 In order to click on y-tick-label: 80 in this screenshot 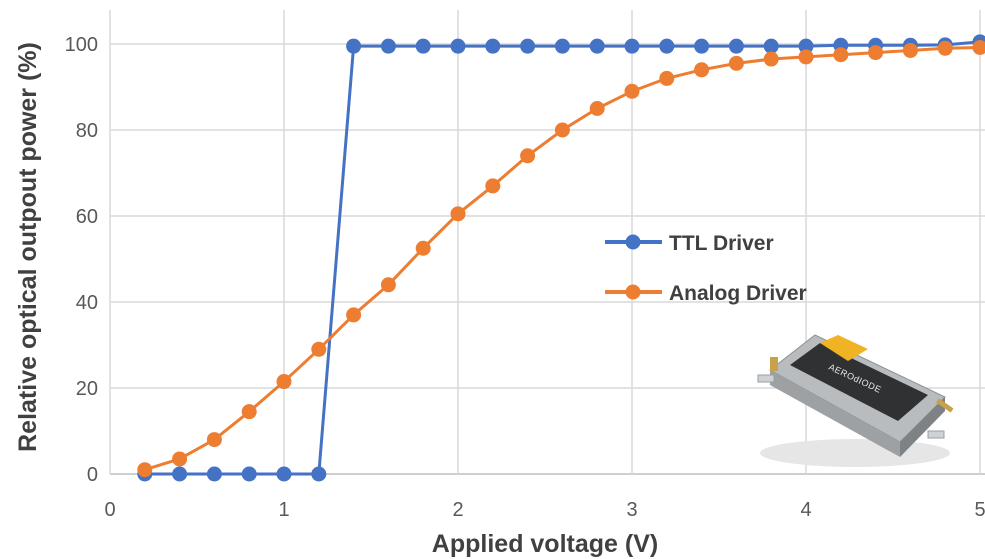, I will do `click(87, 131)`.